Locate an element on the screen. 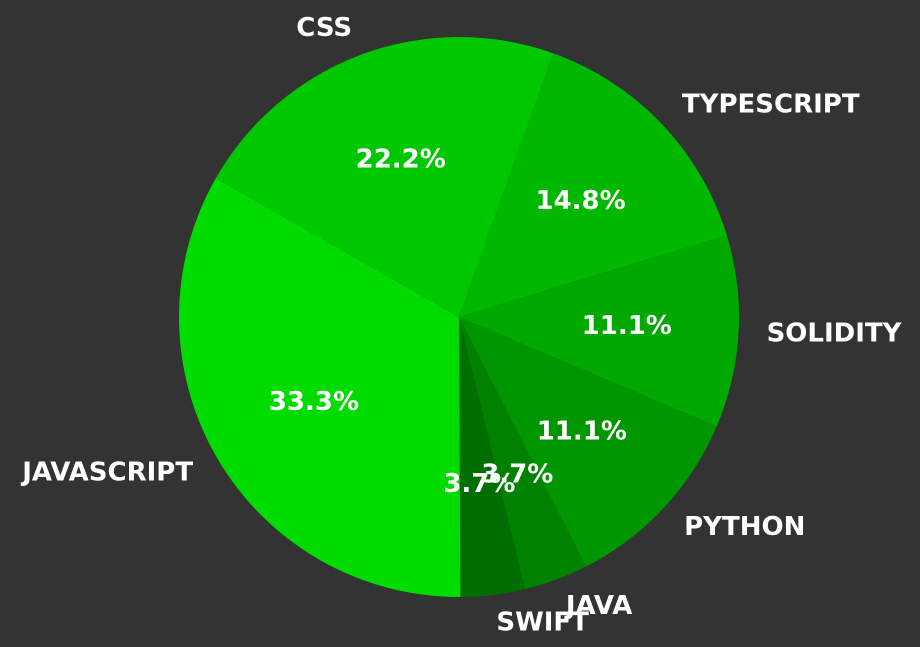 This screenshot has height=647, width=920. percent-label-java: 3.7% is located at coordinates (517, 475).